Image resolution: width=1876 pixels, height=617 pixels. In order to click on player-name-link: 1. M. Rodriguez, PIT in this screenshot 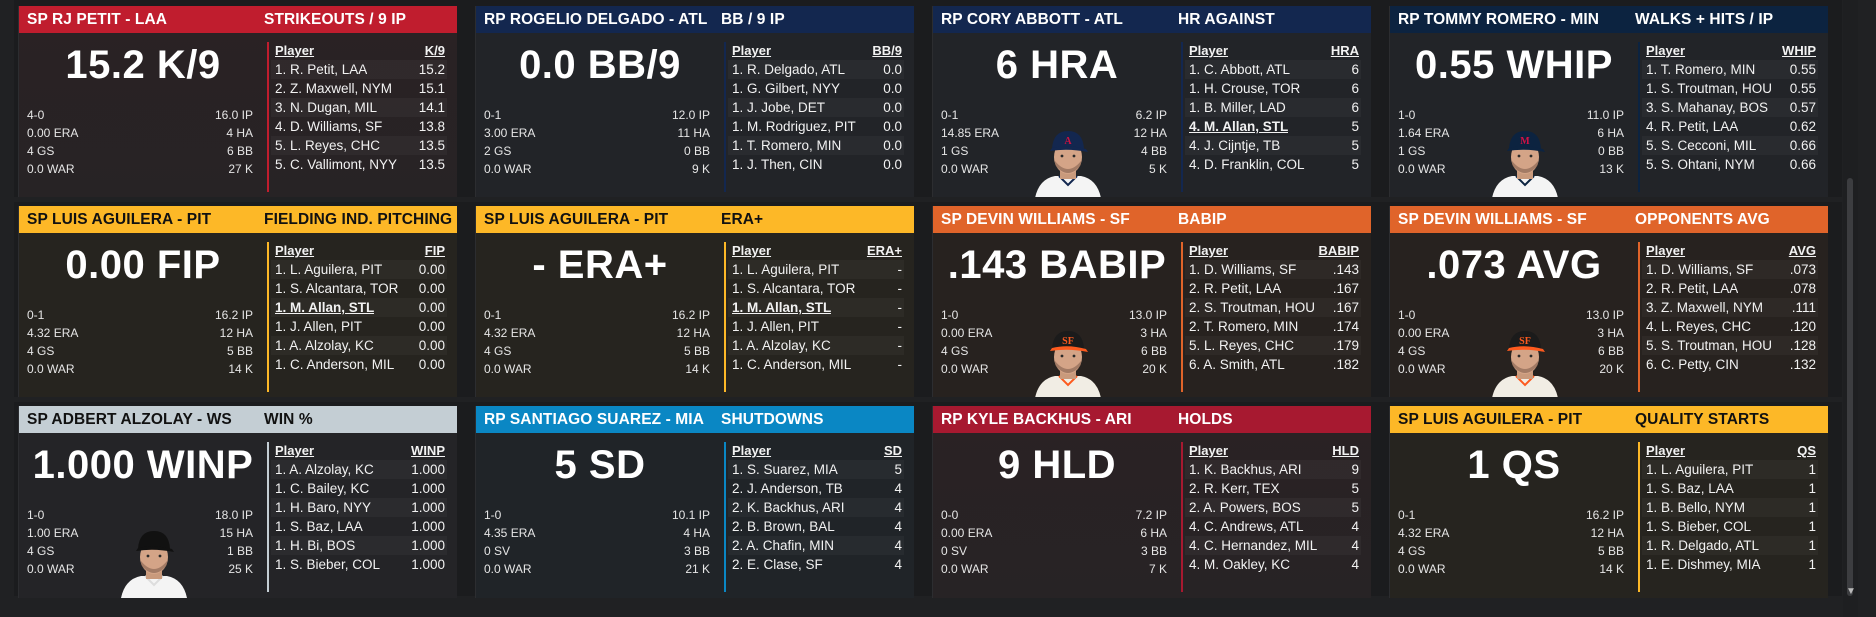, I will do `click(794, 126)`.